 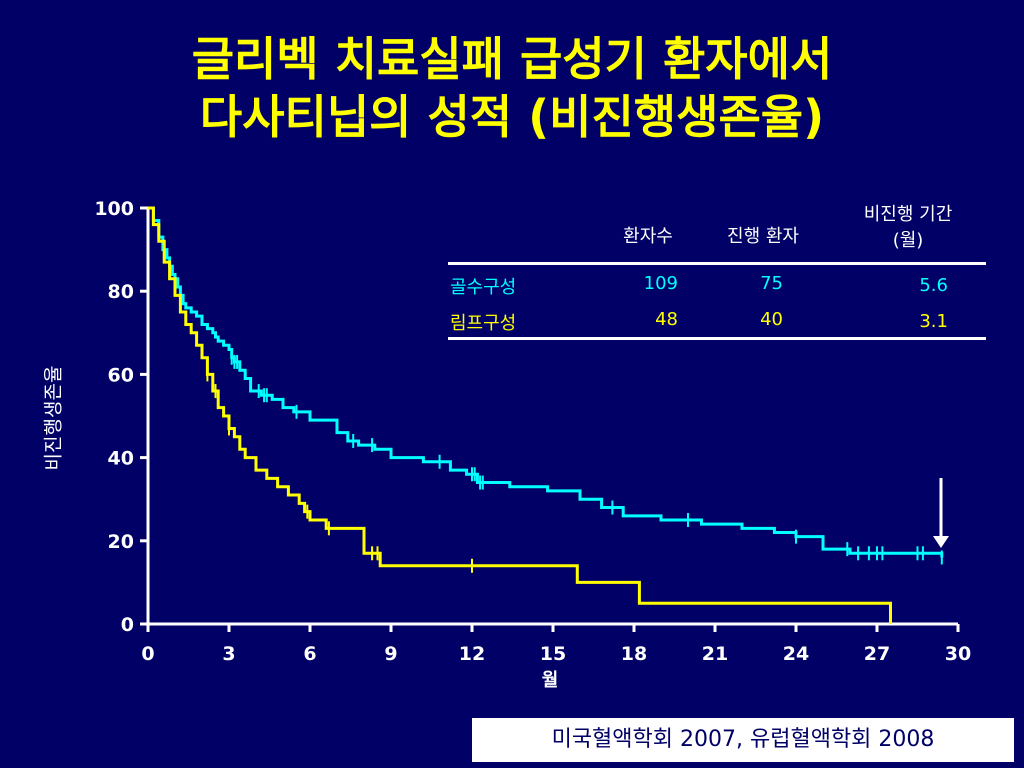 I want to click on y-tick-label: 0, so click(x=127, y=625).